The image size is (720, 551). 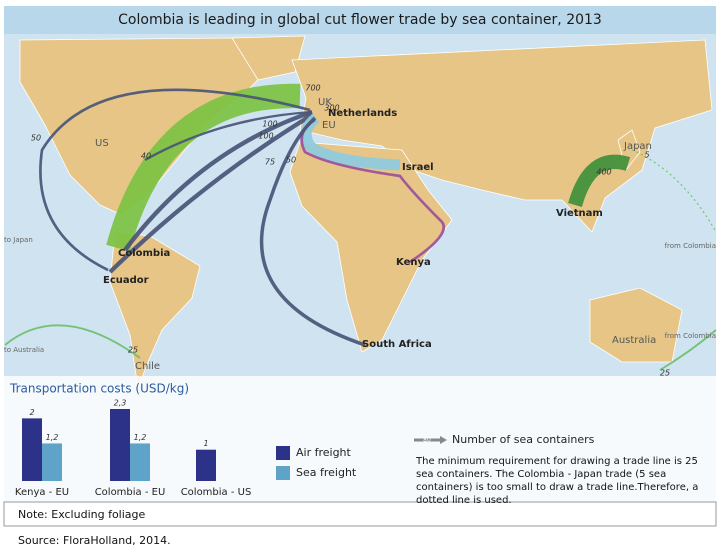 I want to click on place-label: UK, so click(x=325, y=102).